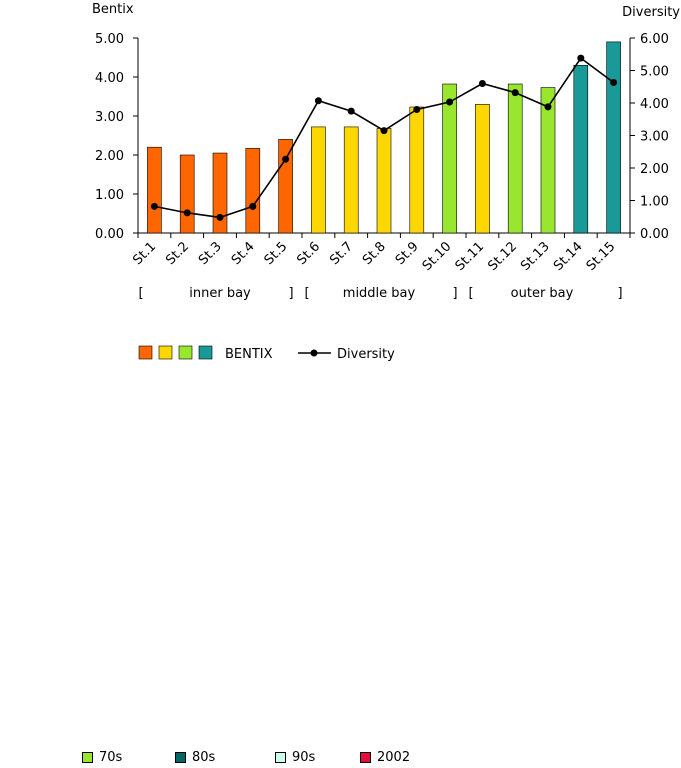 This screenshot has height=768, width=681. I want to click on x-tick-label: St.10, so click(437, 256).